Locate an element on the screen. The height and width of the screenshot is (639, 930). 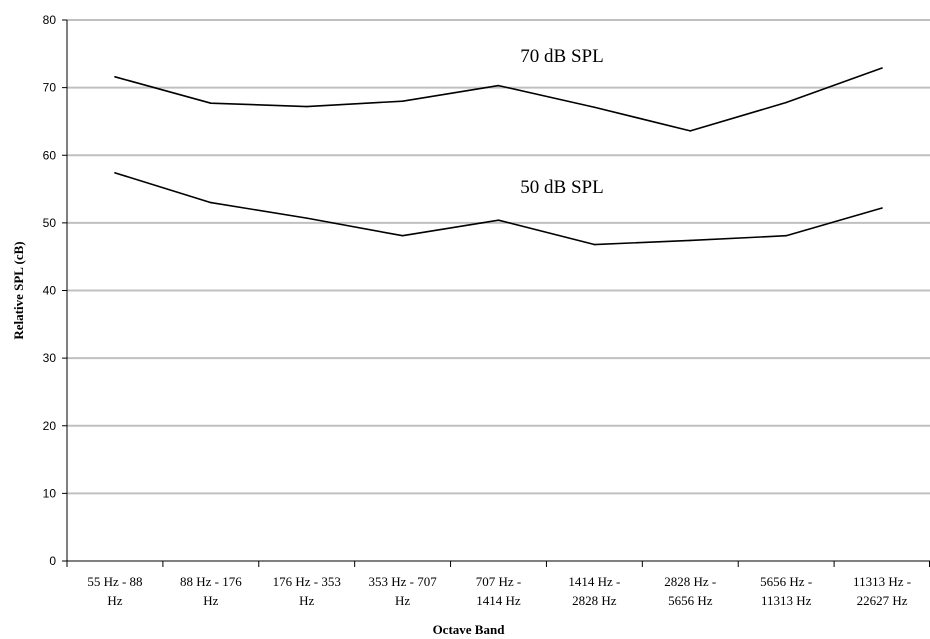
x-tick-label-line: 5656 Hz - is located at coordinates (786, 581).